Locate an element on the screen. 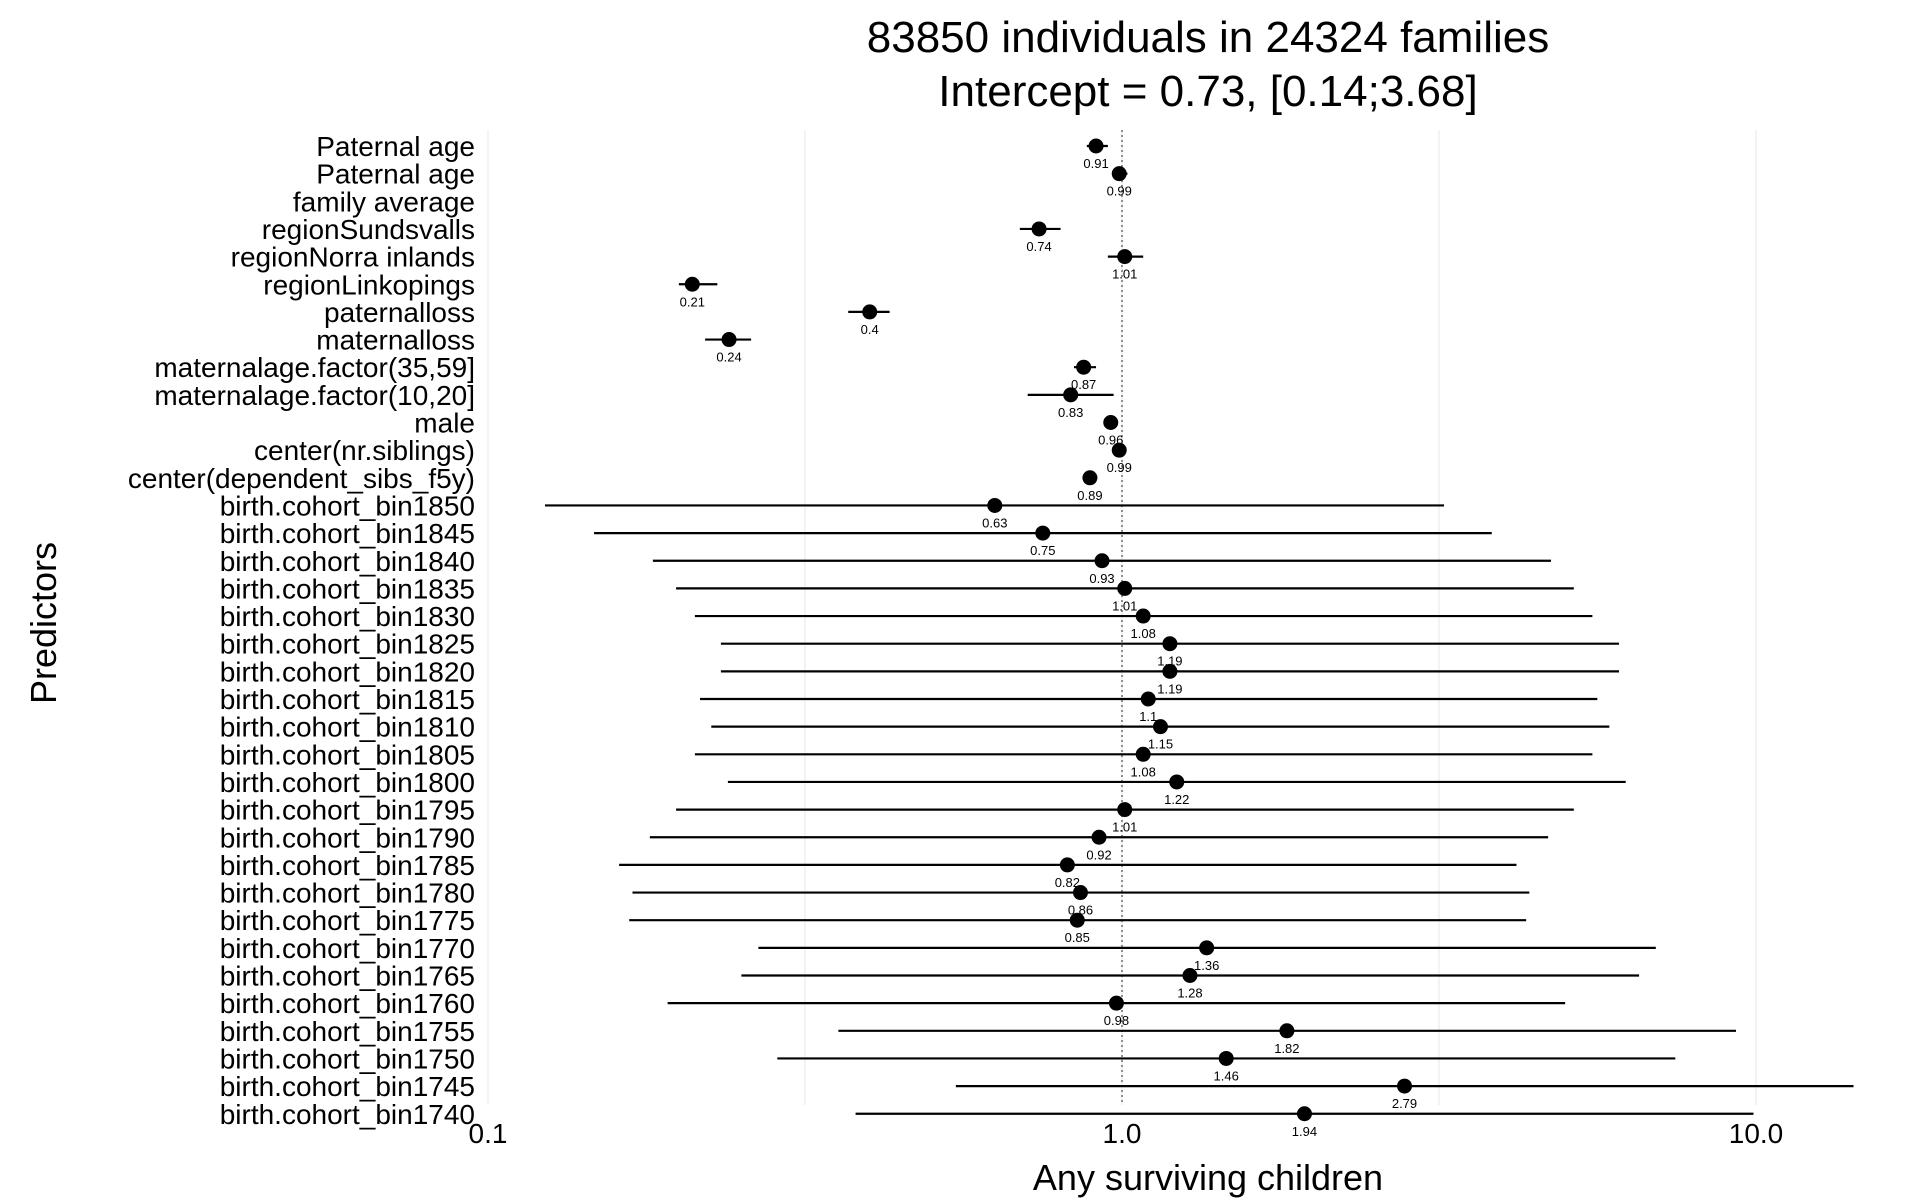  predictor-label: birth.cohort_bin1760 is located at coordinates (347, 1003).